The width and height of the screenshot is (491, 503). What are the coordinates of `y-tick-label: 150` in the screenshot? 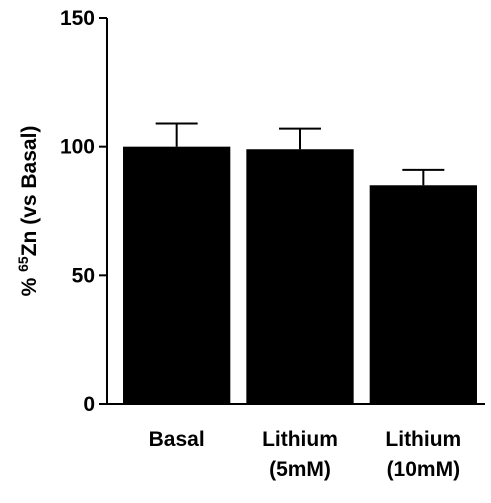 It's located at (77, 18).